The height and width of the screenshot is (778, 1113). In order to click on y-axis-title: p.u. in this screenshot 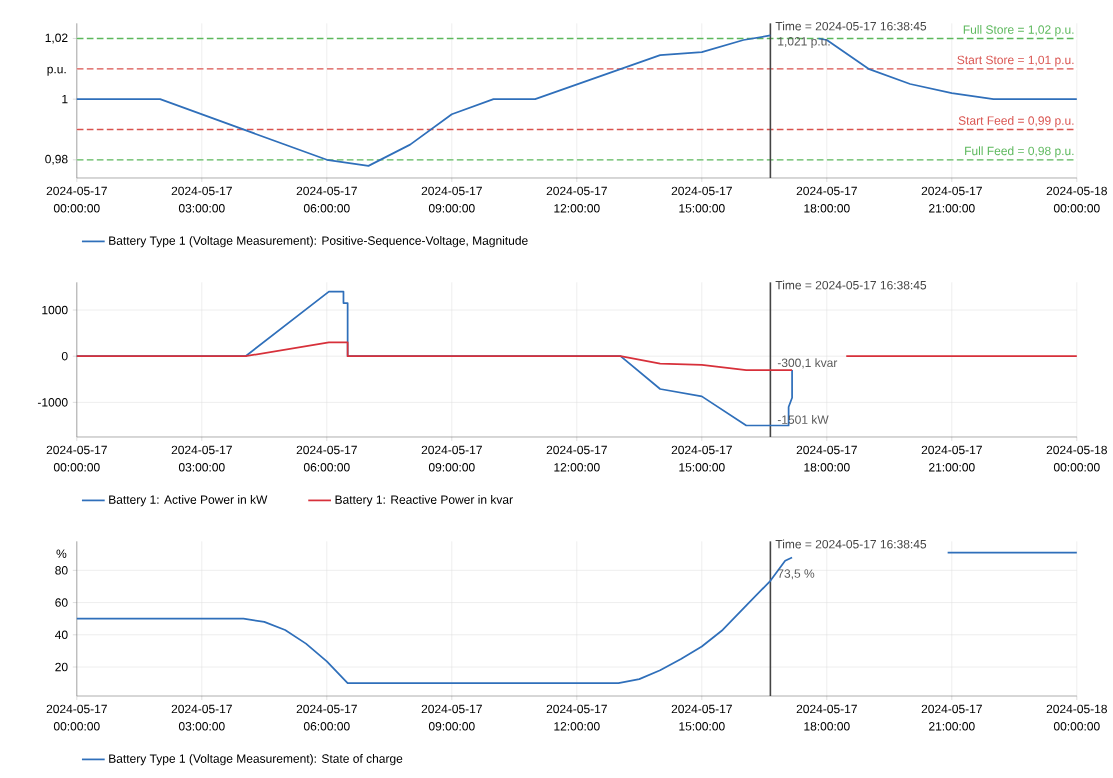, I will do `click(56, 71)`.